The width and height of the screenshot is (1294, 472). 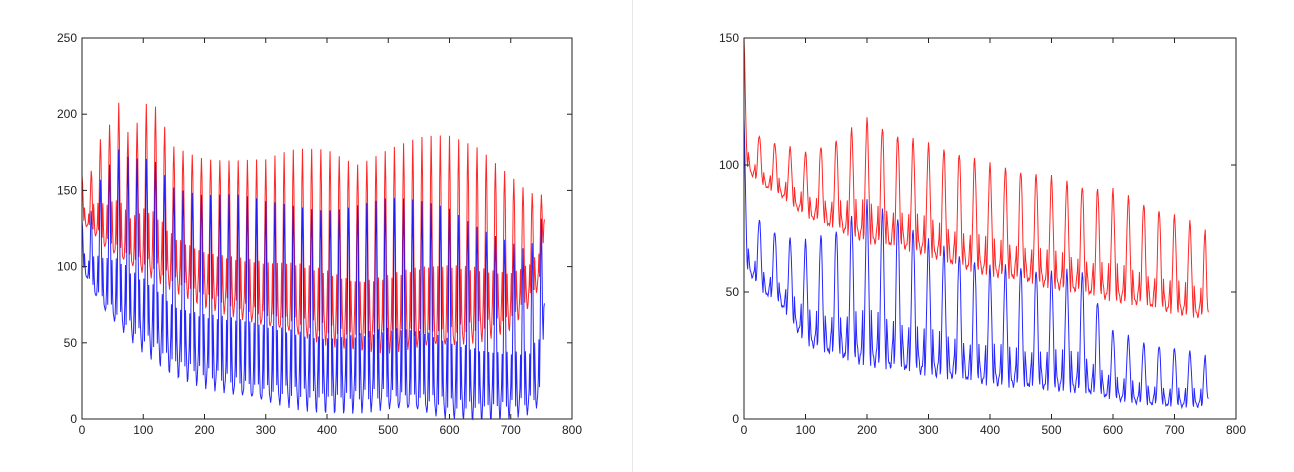 I want to click on panel-divider, so click(x=632, y=236).